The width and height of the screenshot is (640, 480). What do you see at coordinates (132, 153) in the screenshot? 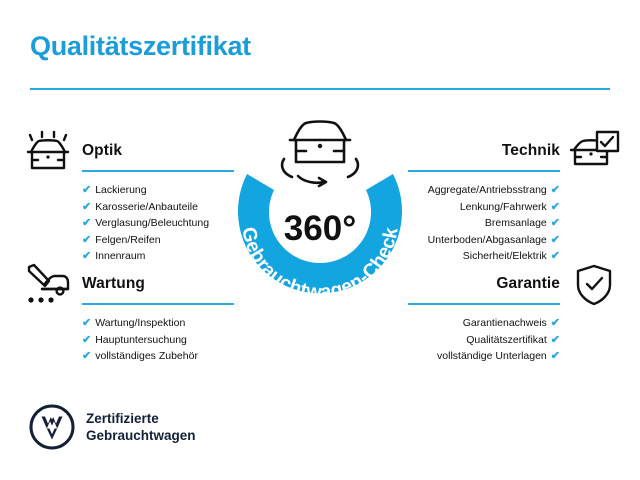
I see `section-header: Optik` at bounding box center [132, 153].